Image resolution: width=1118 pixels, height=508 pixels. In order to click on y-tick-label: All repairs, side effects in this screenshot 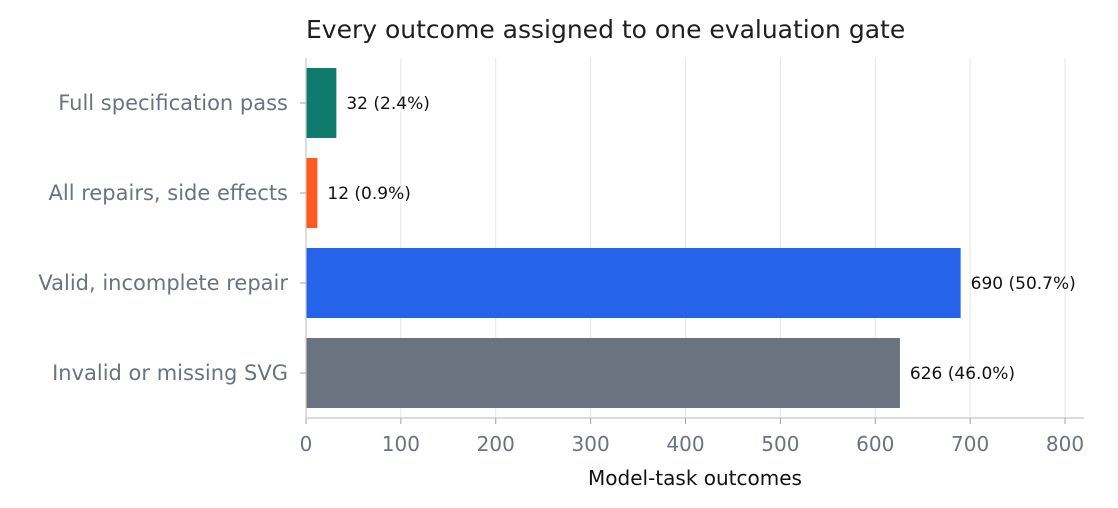, I will do `click(169, 193)`.